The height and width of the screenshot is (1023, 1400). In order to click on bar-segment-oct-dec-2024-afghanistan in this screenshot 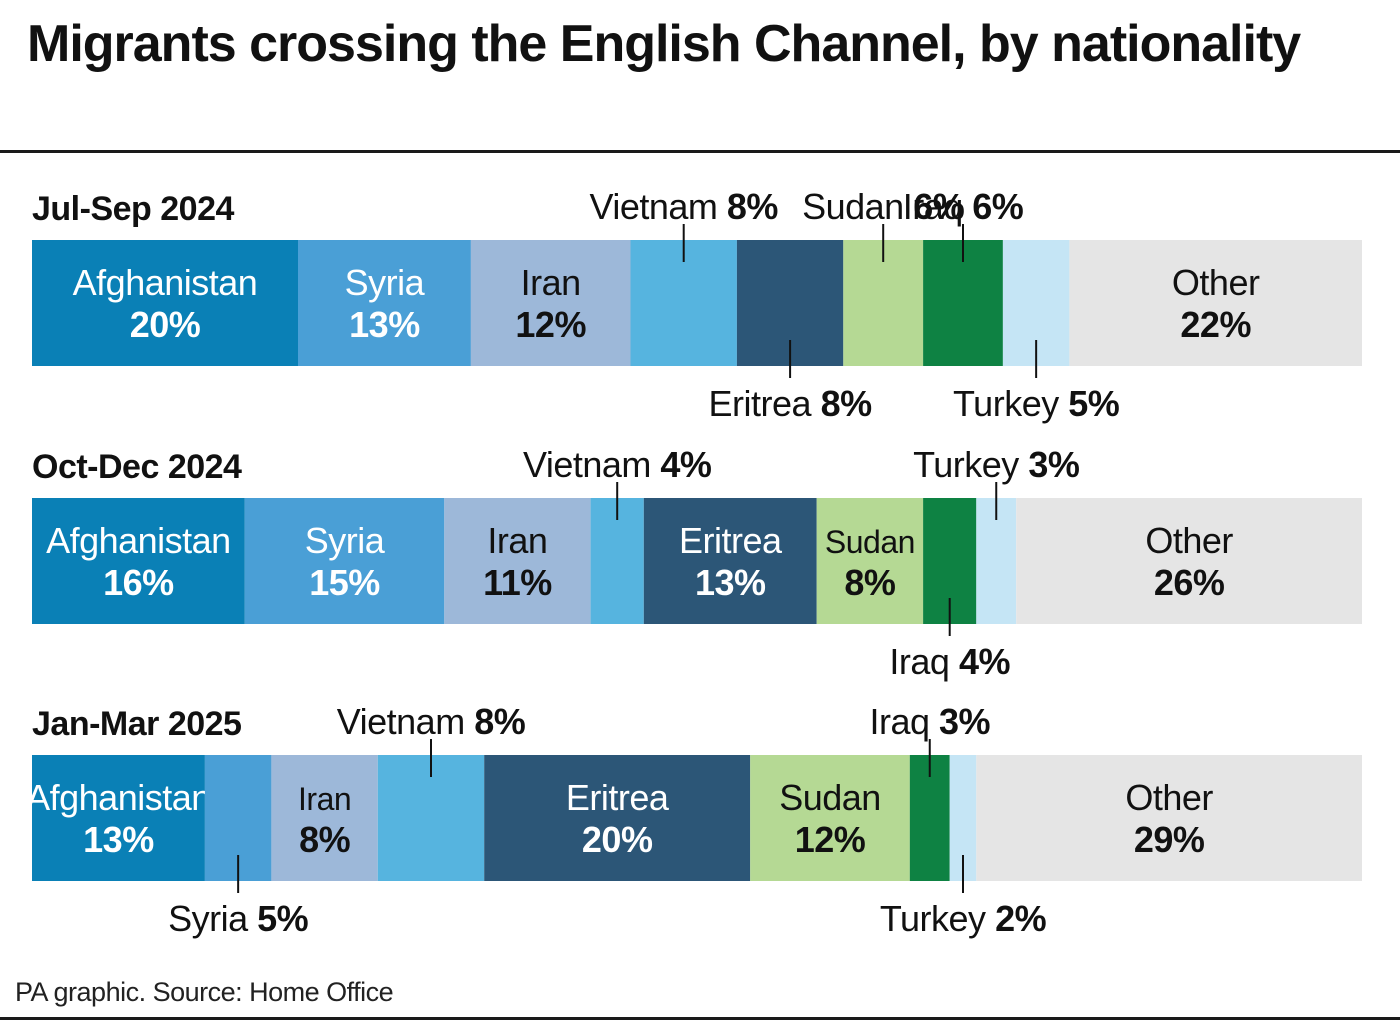, I will do `click(138, 561)`.